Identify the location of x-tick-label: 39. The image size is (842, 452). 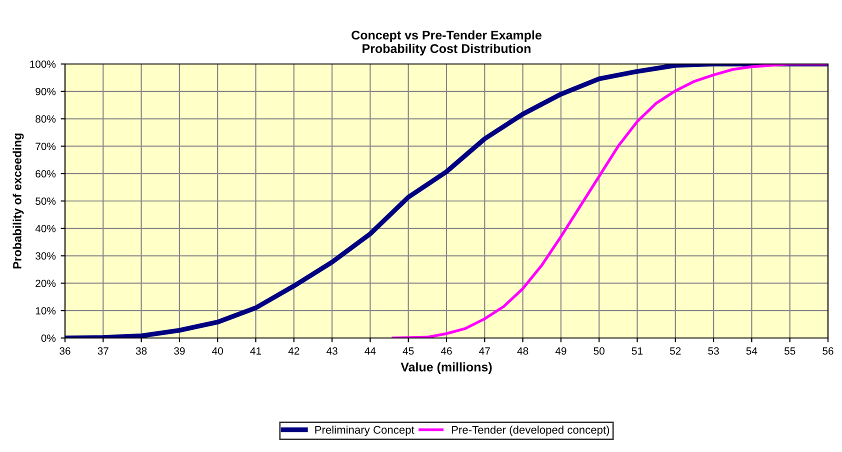
(179, 351).